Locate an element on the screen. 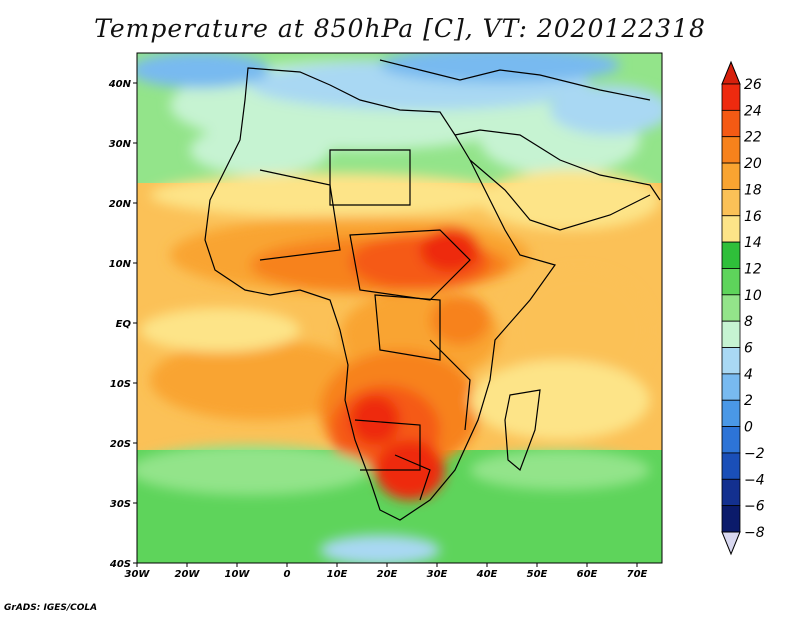 Image resolution: width=800 pixels, height=618 pixels. lon-tick-label: 10E is located at coordinates (337, 574).